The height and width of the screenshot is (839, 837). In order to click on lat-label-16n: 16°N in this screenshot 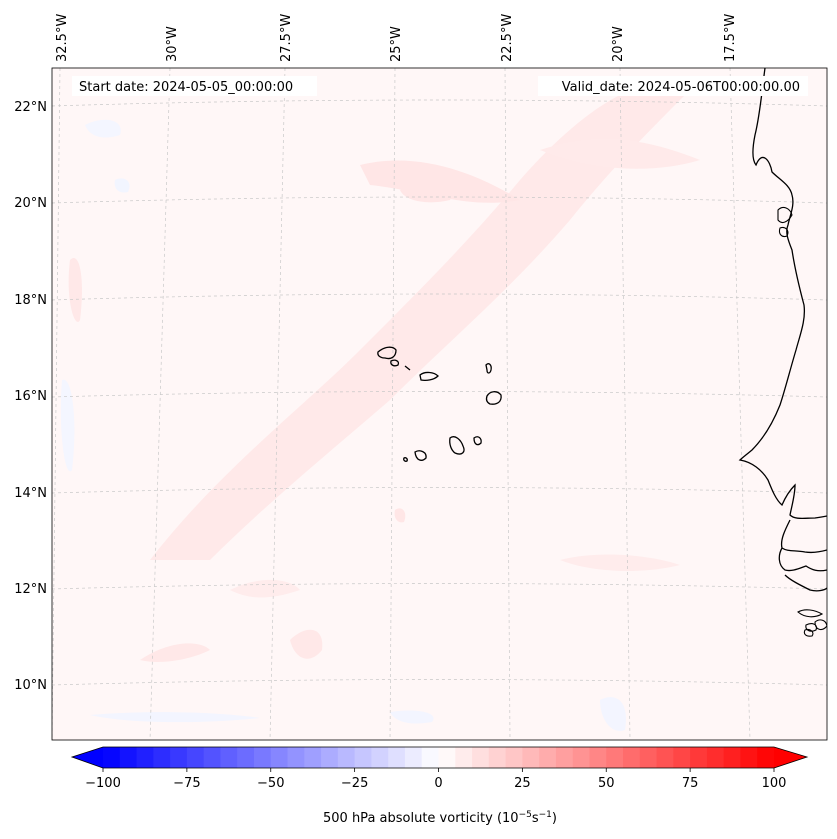, I will do `click(30, 396)`.